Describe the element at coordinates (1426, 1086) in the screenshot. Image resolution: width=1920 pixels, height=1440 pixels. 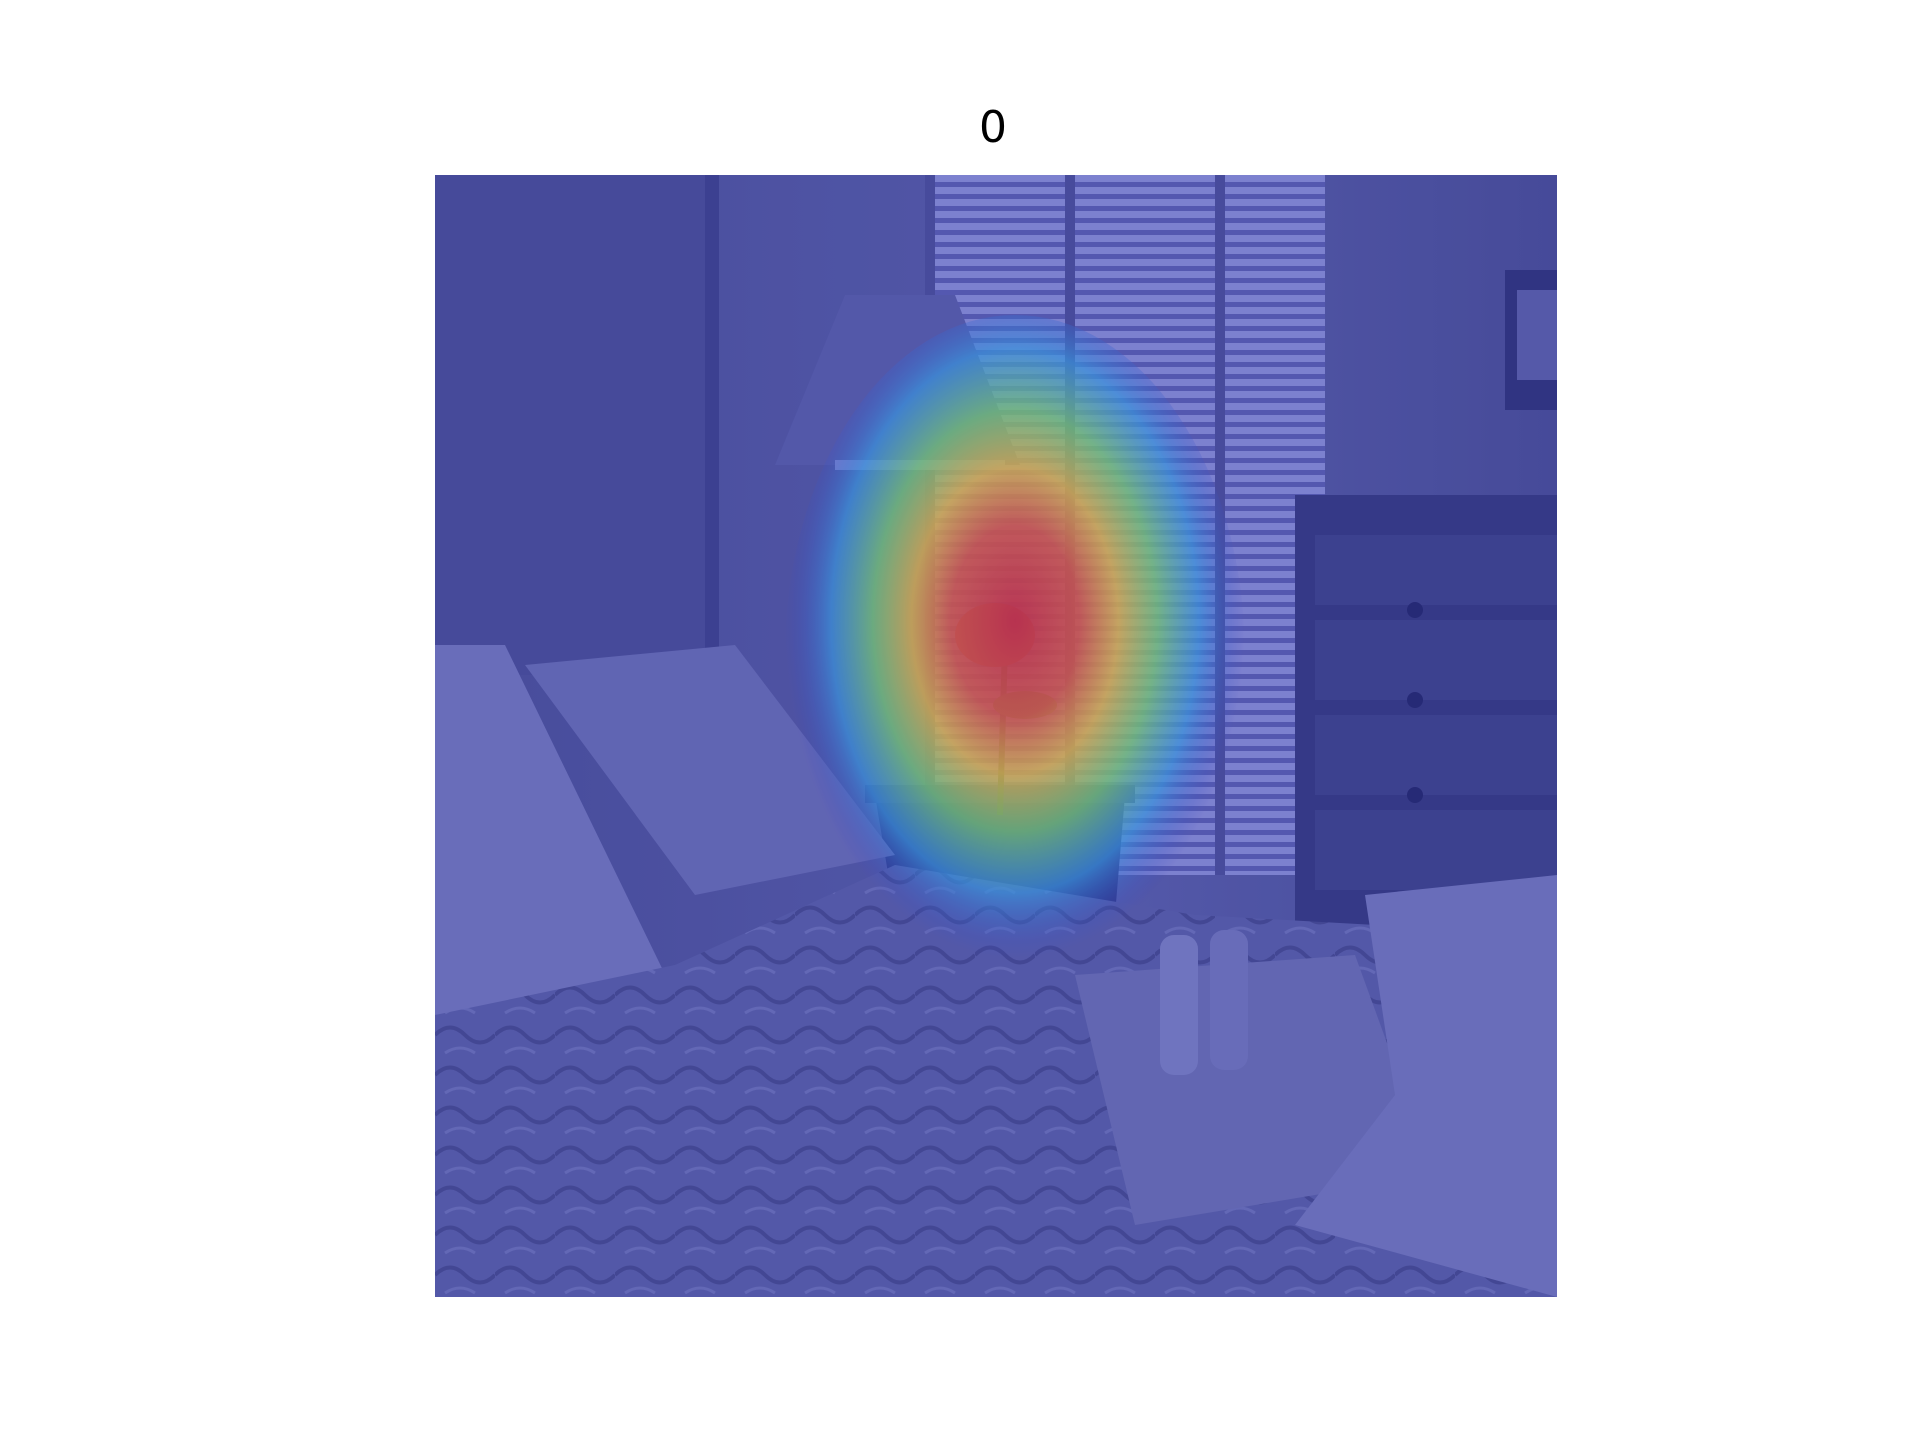
I see `towel` at that location.